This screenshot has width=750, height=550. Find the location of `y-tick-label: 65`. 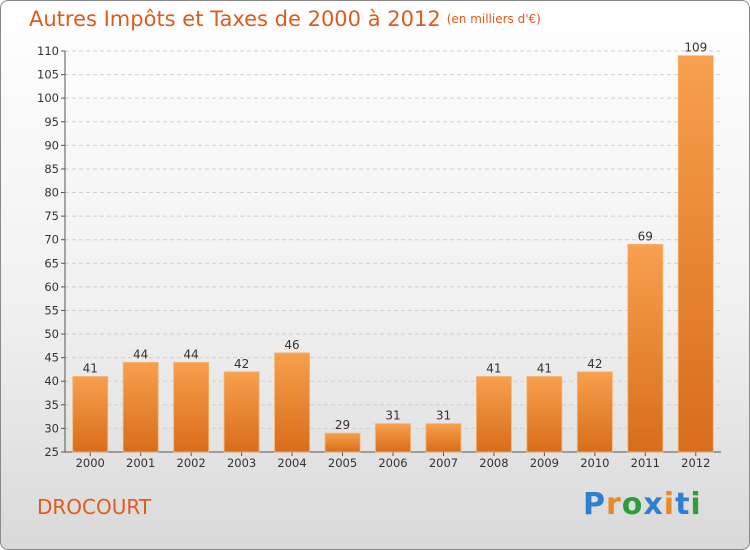

y-tick-label: 65 is located at coordinates (51, 263).